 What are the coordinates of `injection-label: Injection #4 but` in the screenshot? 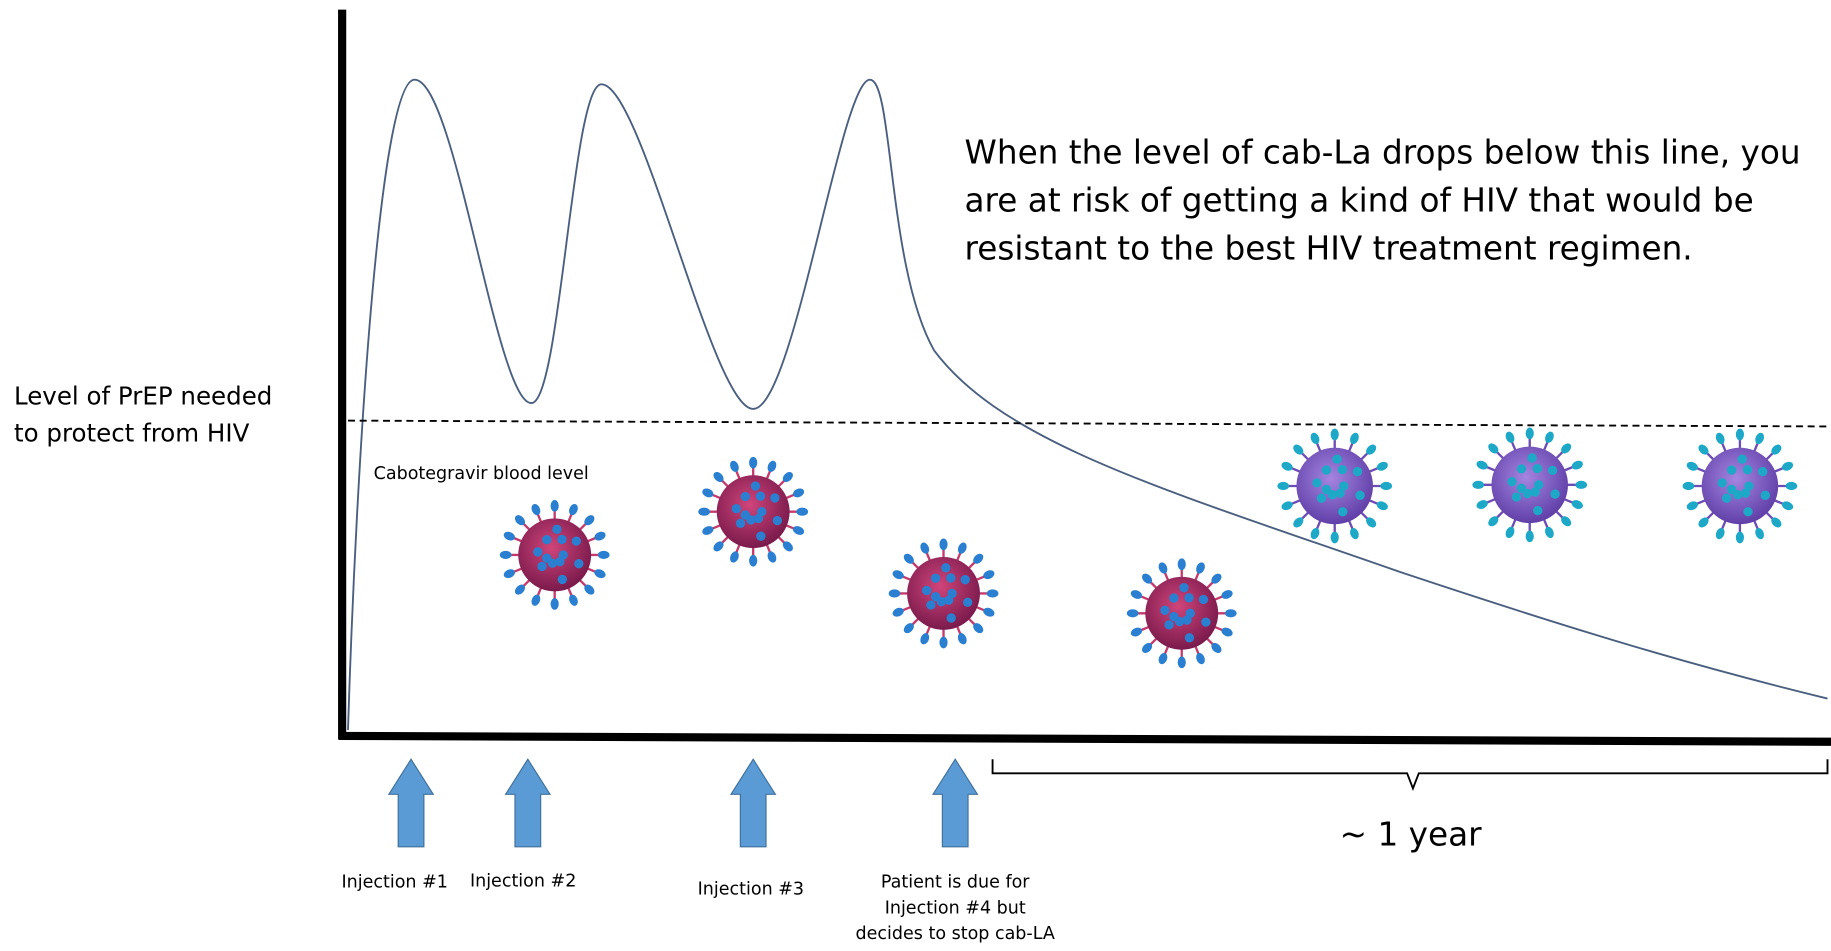 It's located at (955, 908).